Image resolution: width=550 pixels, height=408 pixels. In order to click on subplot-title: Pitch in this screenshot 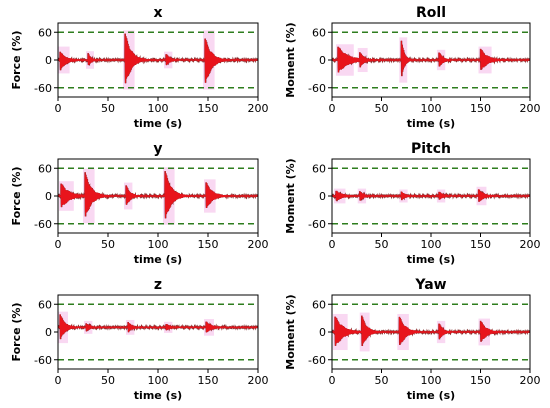, I will do `click(431, 149)`.